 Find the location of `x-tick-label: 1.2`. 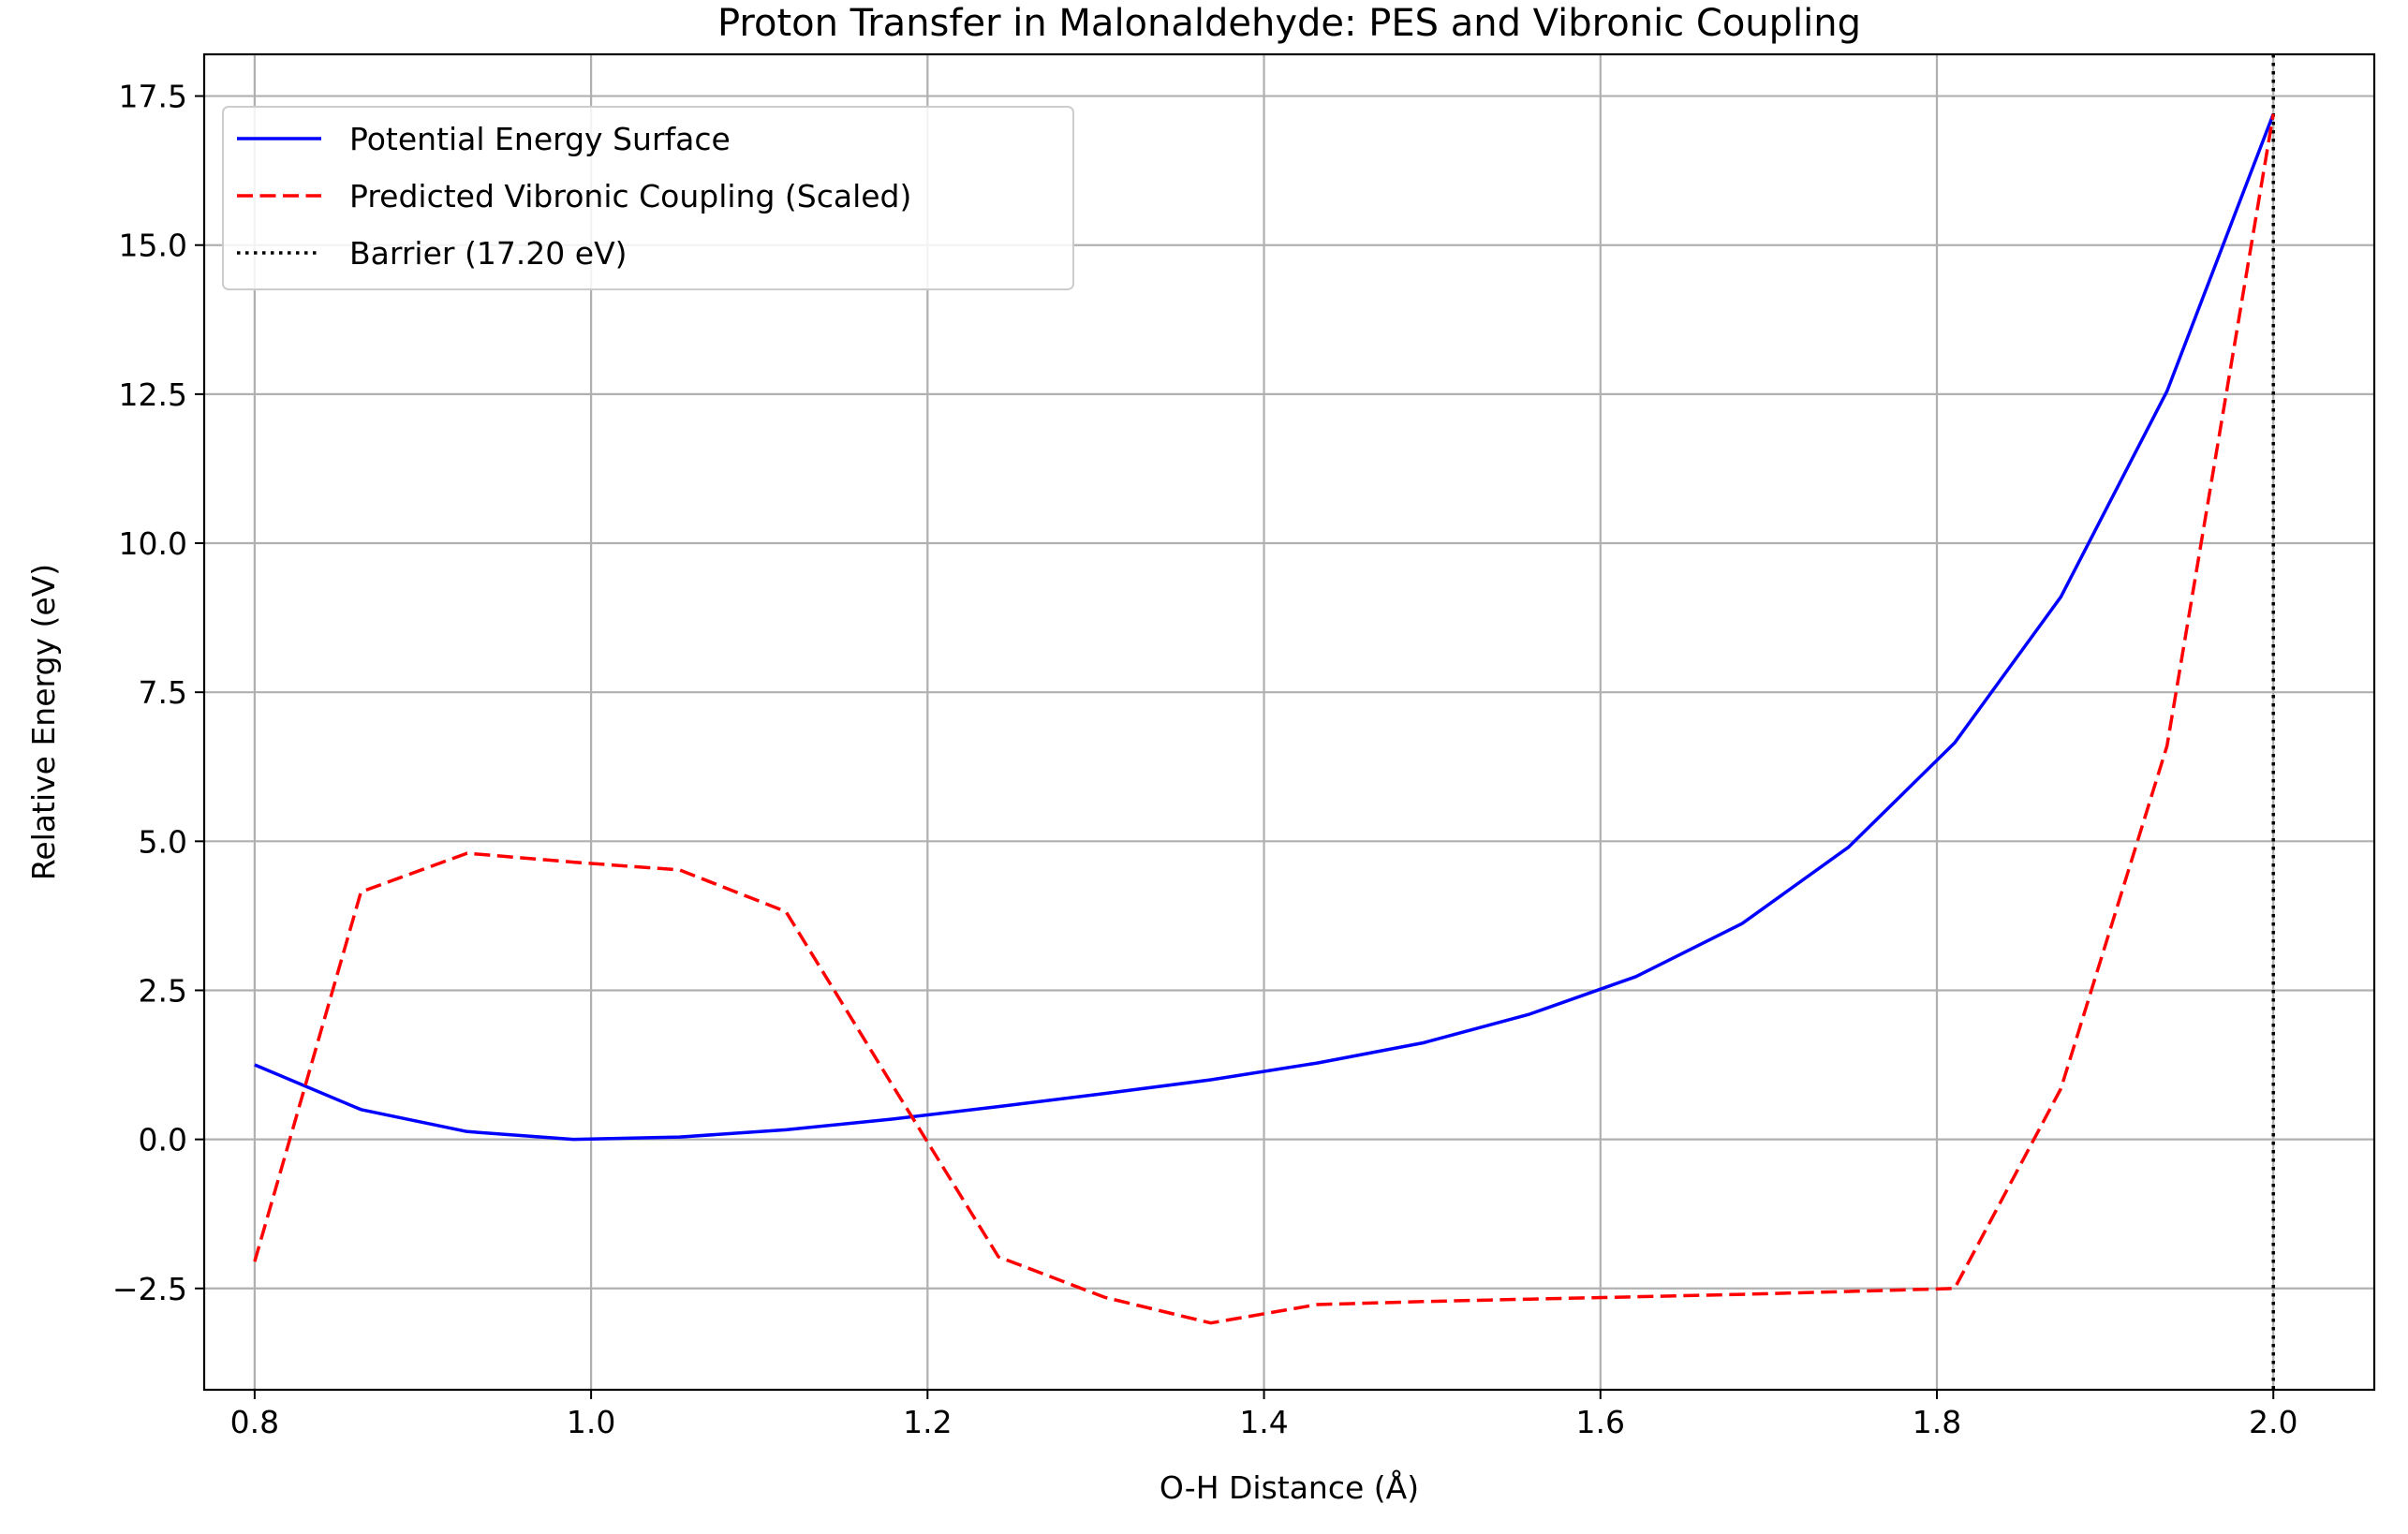

x-tick-label: 1.2 is located at coordinates (927, 1422).